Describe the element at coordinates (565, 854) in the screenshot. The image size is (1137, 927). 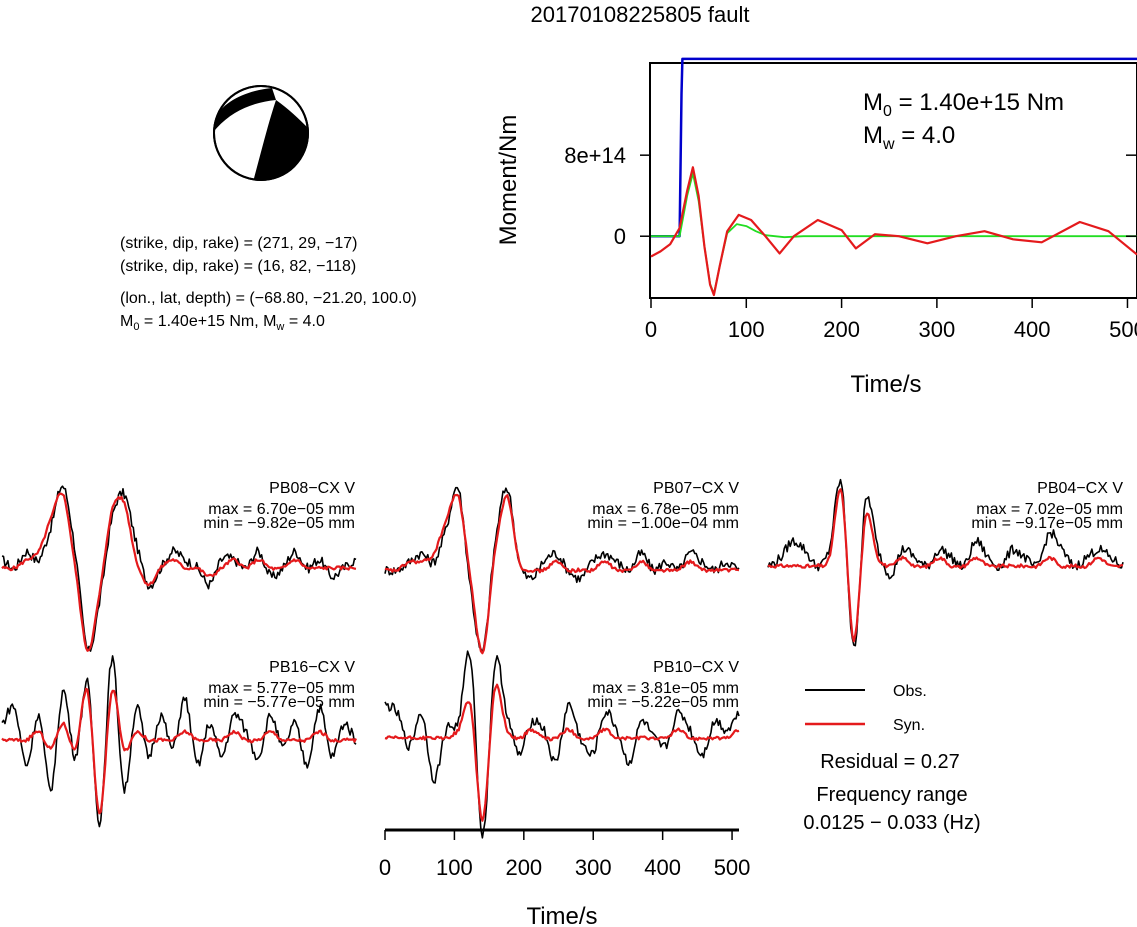
I see `waveform-x-axis: 0 100 200 300 400 500` at that location.